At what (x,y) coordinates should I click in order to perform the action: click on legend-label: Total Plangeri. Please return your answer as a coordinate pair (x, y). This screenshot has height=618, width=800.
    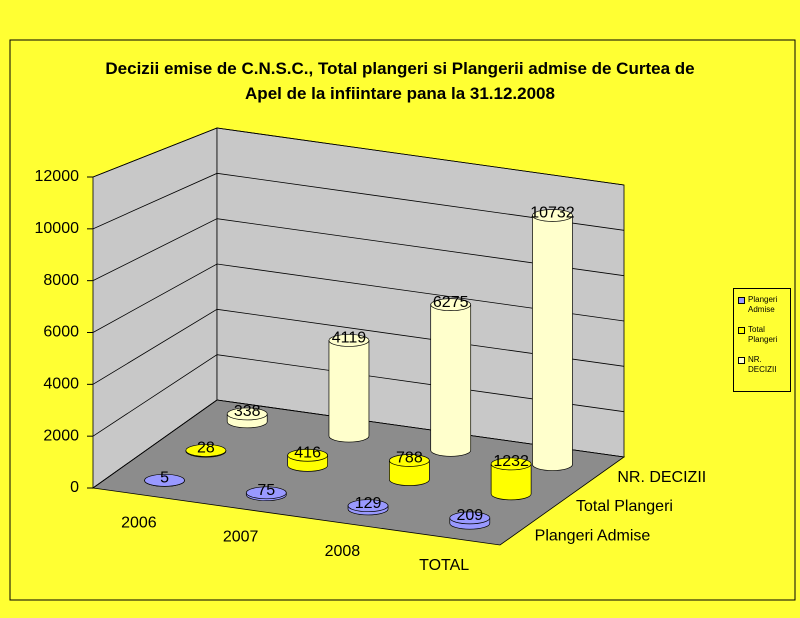
    Looking at the image, I should click on (763, 334).